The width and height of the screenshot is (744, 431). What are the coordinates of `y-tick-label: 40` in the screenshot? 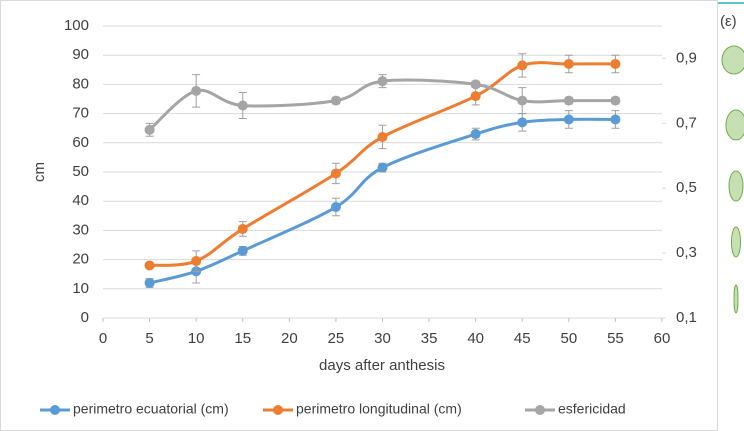 It's located at (80, 200).